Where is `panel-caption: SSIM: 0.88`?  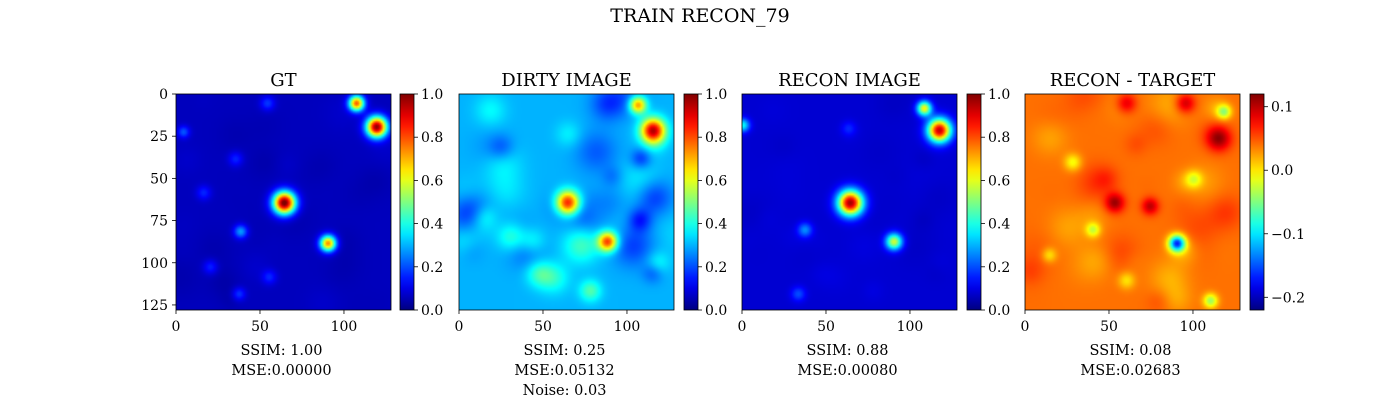
panel-caption: SSIM: 0.88 is located at coordinates (848, 351).